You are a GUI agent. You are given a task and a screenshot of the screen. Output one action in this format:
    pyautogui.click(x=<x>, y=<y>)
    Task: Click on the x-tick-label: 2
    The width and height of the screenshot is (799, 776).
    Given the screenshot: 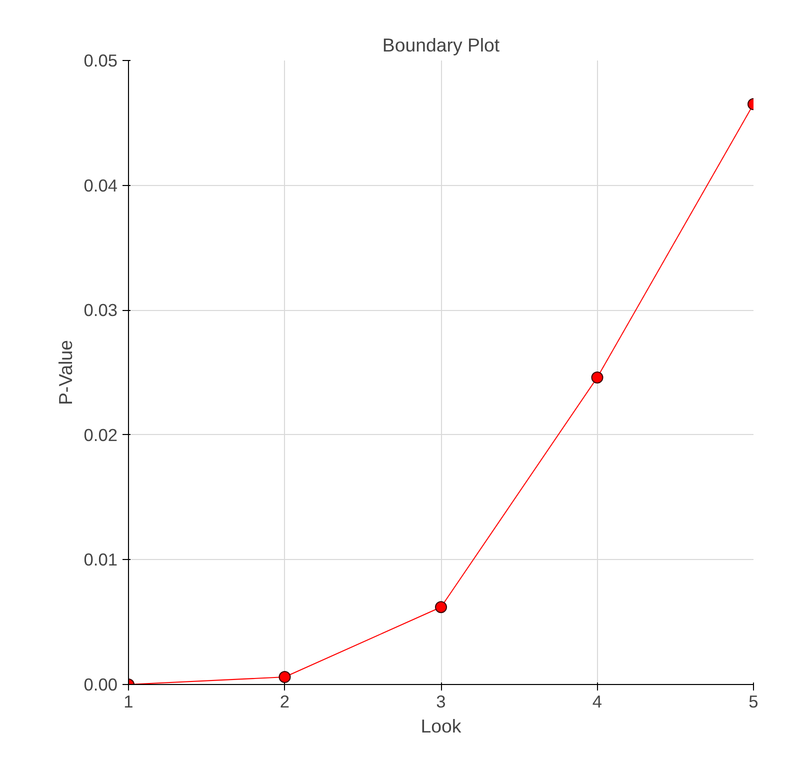 What is the action you would take?
    pyautogui.click(x=285, y=702)
    